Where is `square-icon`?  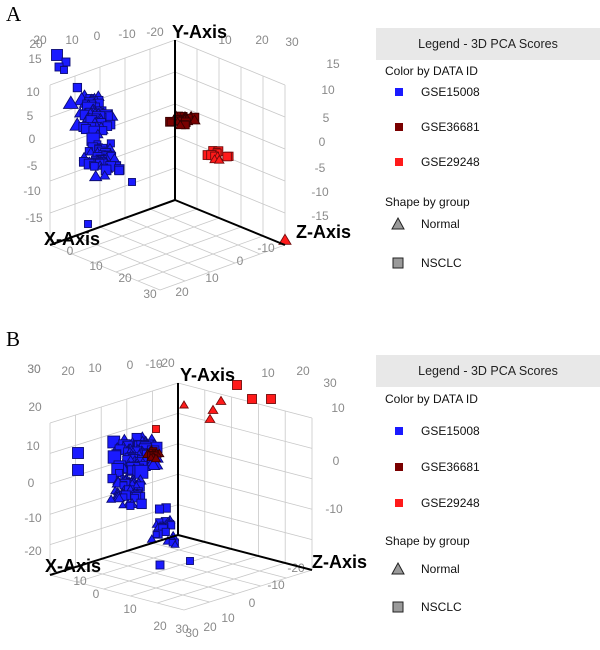
square-icon is located at coordinates (398, 607).